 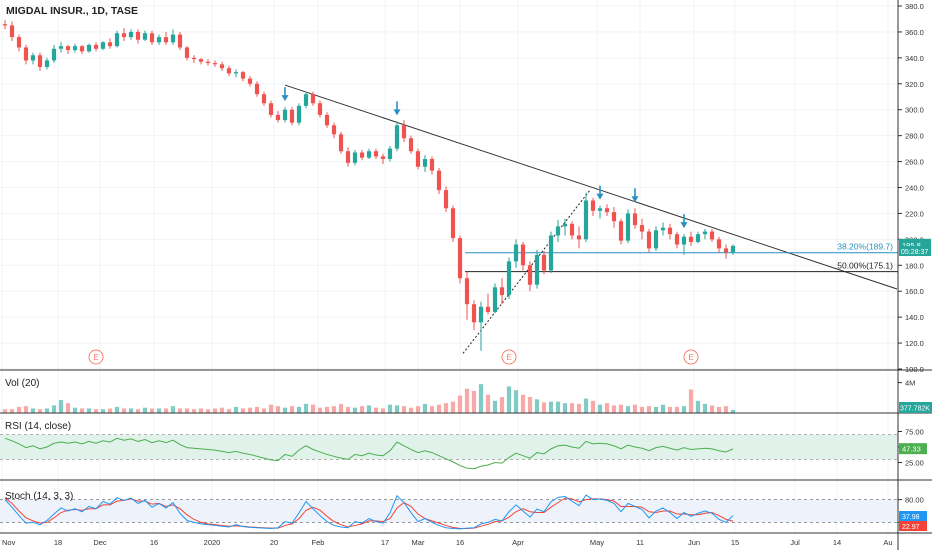 I want to click on rsi-line, so click(x=369, y=453).